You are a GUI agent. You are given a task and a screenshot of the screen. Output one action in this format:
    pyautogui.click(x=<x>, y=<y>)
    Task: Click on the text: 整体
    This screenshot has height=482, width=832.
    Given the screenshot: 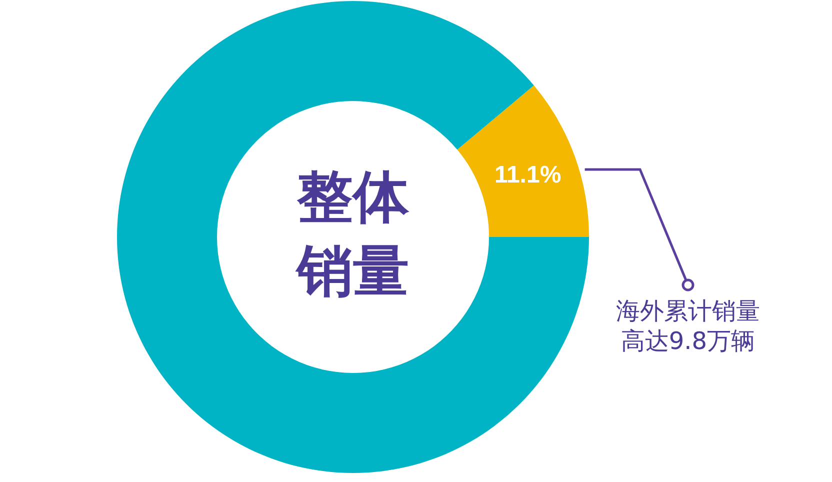 What is the action you would take?
    pyautogui.click(x=353, y=197)
    